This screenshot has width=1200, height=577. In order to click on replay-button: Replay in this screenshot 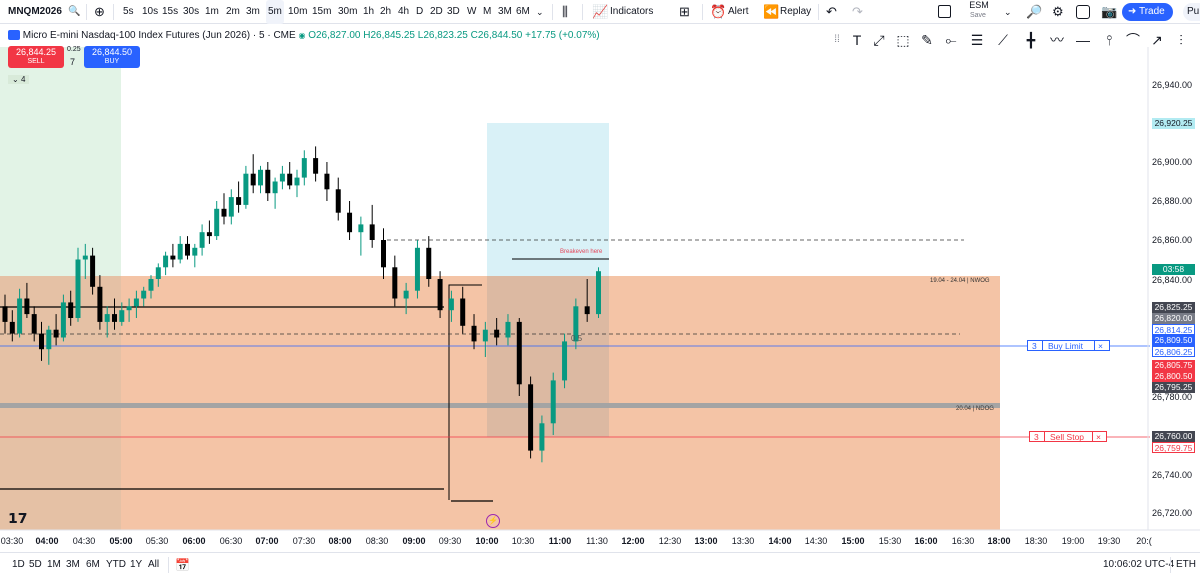, I will do `click(796, 11)`.